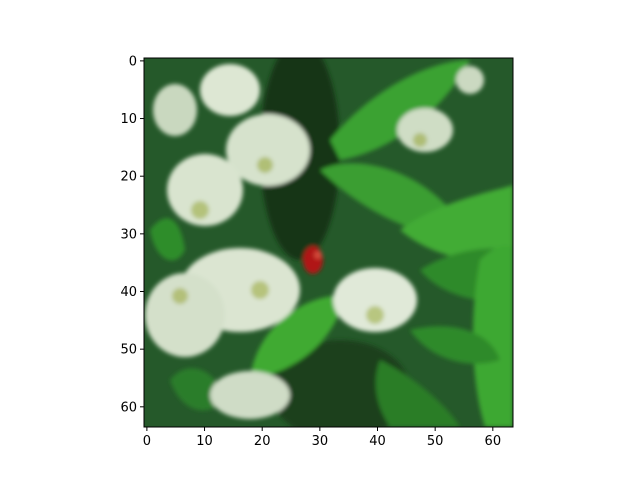  What do you see at coordinates (318, 255) in the screenshot?
I see `berry-highlight` at bounding box center [318, 255].